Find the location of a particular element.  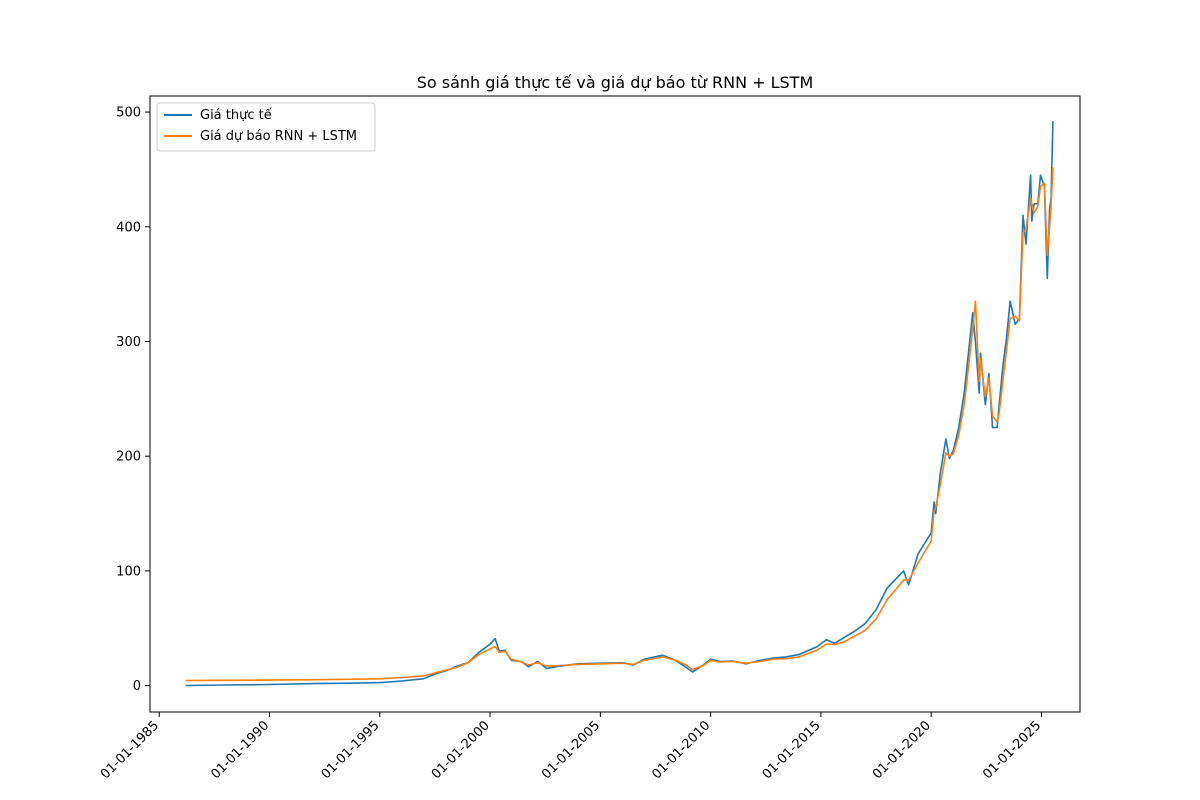

y-tick-label: 100 is located at coordinates (128, 571).